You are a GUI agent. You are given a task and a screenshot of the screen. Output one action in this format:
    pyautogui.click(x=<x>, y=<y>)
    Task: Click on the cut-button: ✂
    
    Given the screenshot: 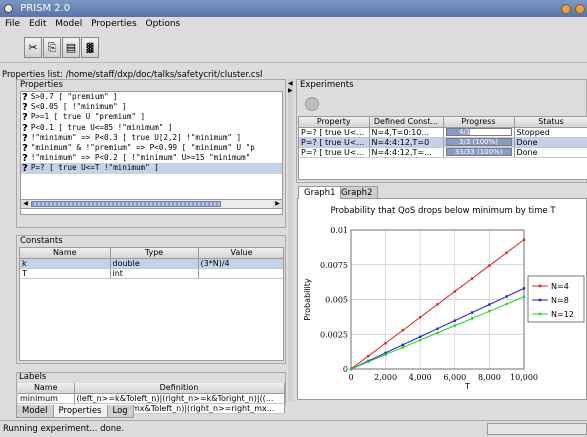 What is the action you would take?
    pyautogui.click(x=33, y=47)
    